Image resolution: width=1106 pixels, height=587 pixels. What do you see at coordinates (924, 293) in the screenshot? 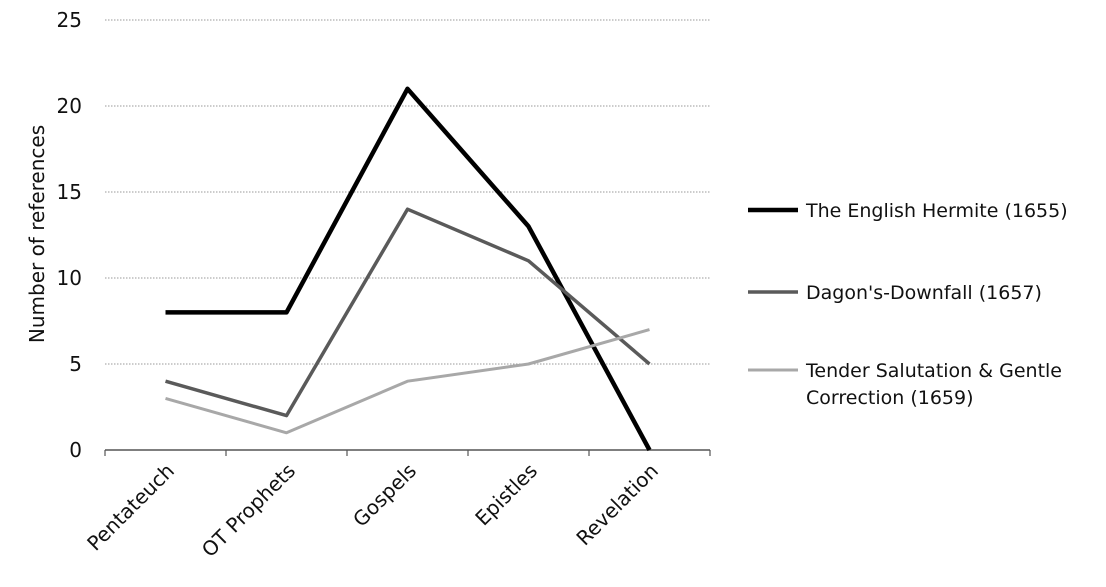
I see `legend-label: Dagon's-Downfall (1657)` at bounding box center [924, 293].